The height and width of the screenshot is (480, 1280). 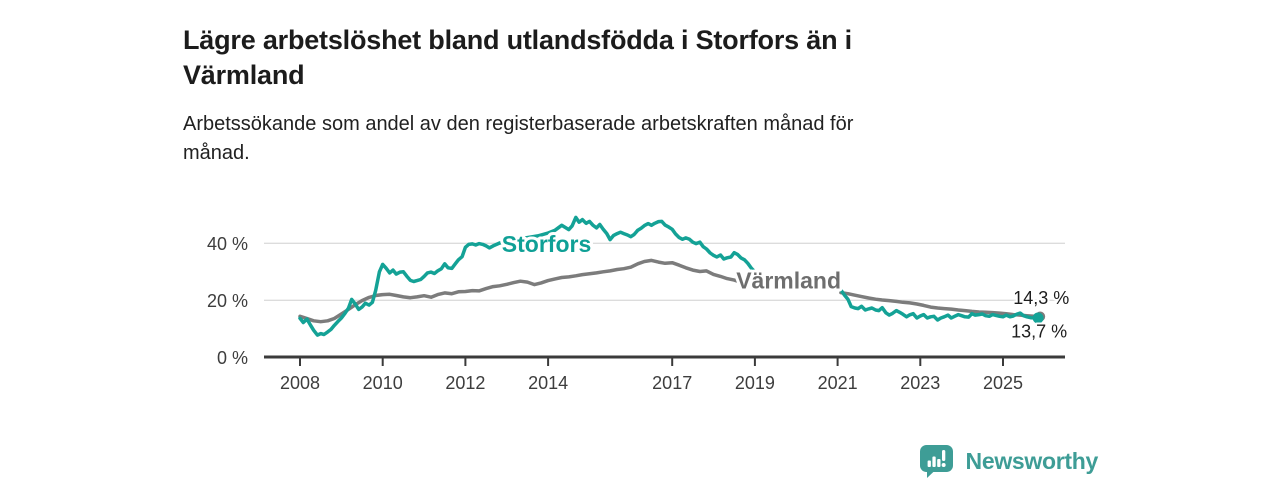 I want to click on storfors-end-dot, so click(x=1038, y=318).